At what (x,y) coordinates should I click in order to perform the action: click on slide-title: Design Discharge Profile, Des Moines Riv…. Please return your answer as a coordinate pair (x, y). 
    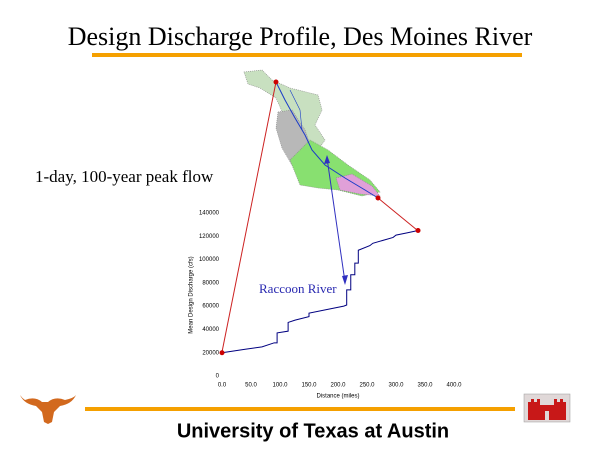
    Looking at the image, I should click on (300, 36).